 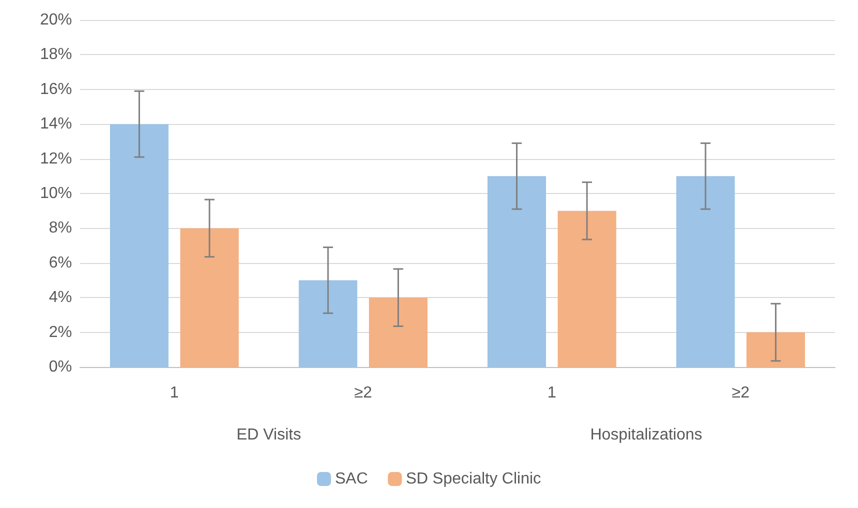 I want to click on y-tick-label: 8%, so click(x=60, y=228).